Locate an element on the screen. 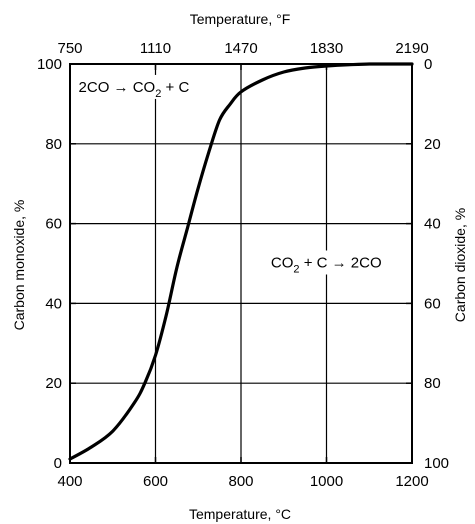  y-tick-label: 80 is located at coordinates (53, 144).